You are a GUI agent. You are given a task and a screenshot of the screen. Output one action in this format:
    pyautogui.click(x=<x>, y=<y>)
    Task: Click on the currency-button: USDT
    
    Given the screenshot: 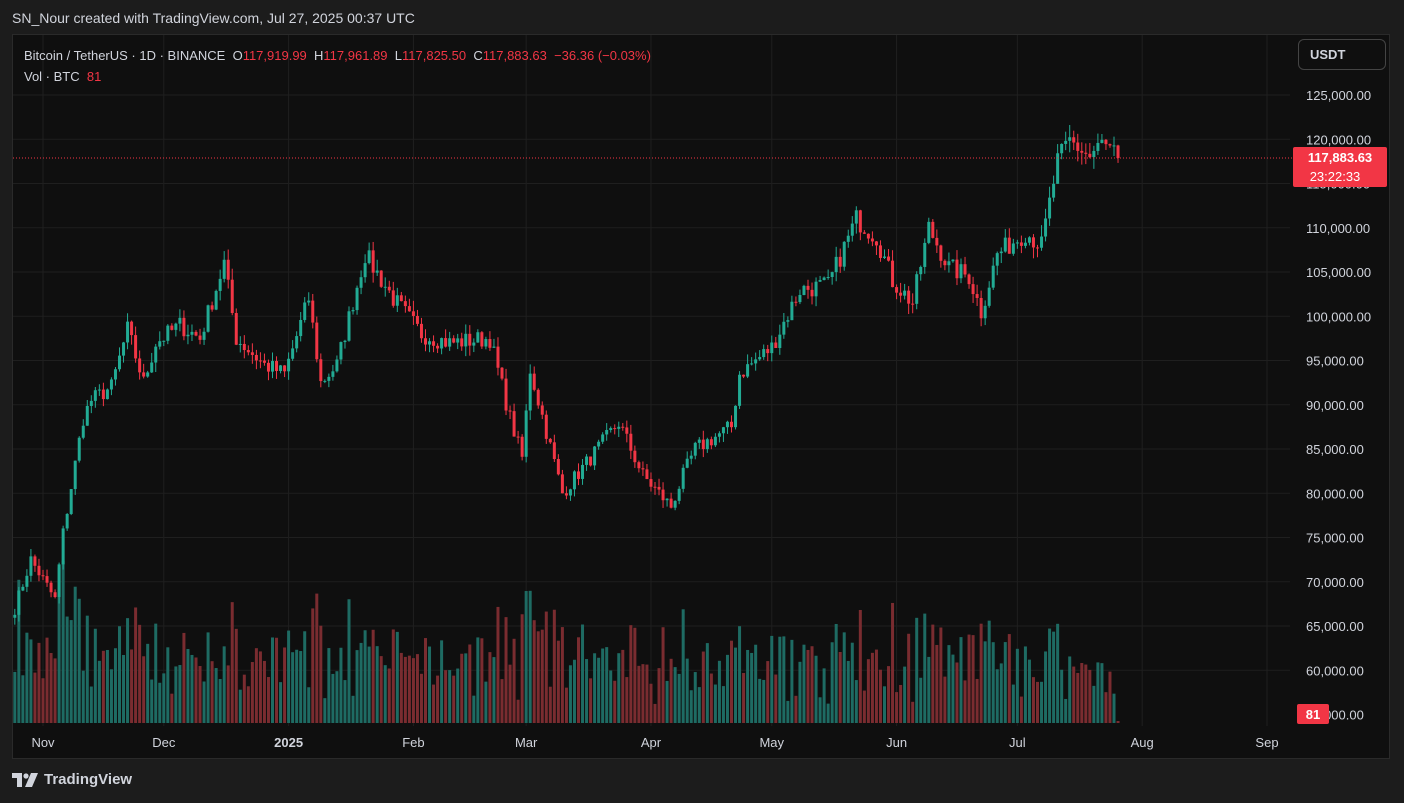 What is the action you would take?
    pyautogui.click(x=1342, y=54)
    